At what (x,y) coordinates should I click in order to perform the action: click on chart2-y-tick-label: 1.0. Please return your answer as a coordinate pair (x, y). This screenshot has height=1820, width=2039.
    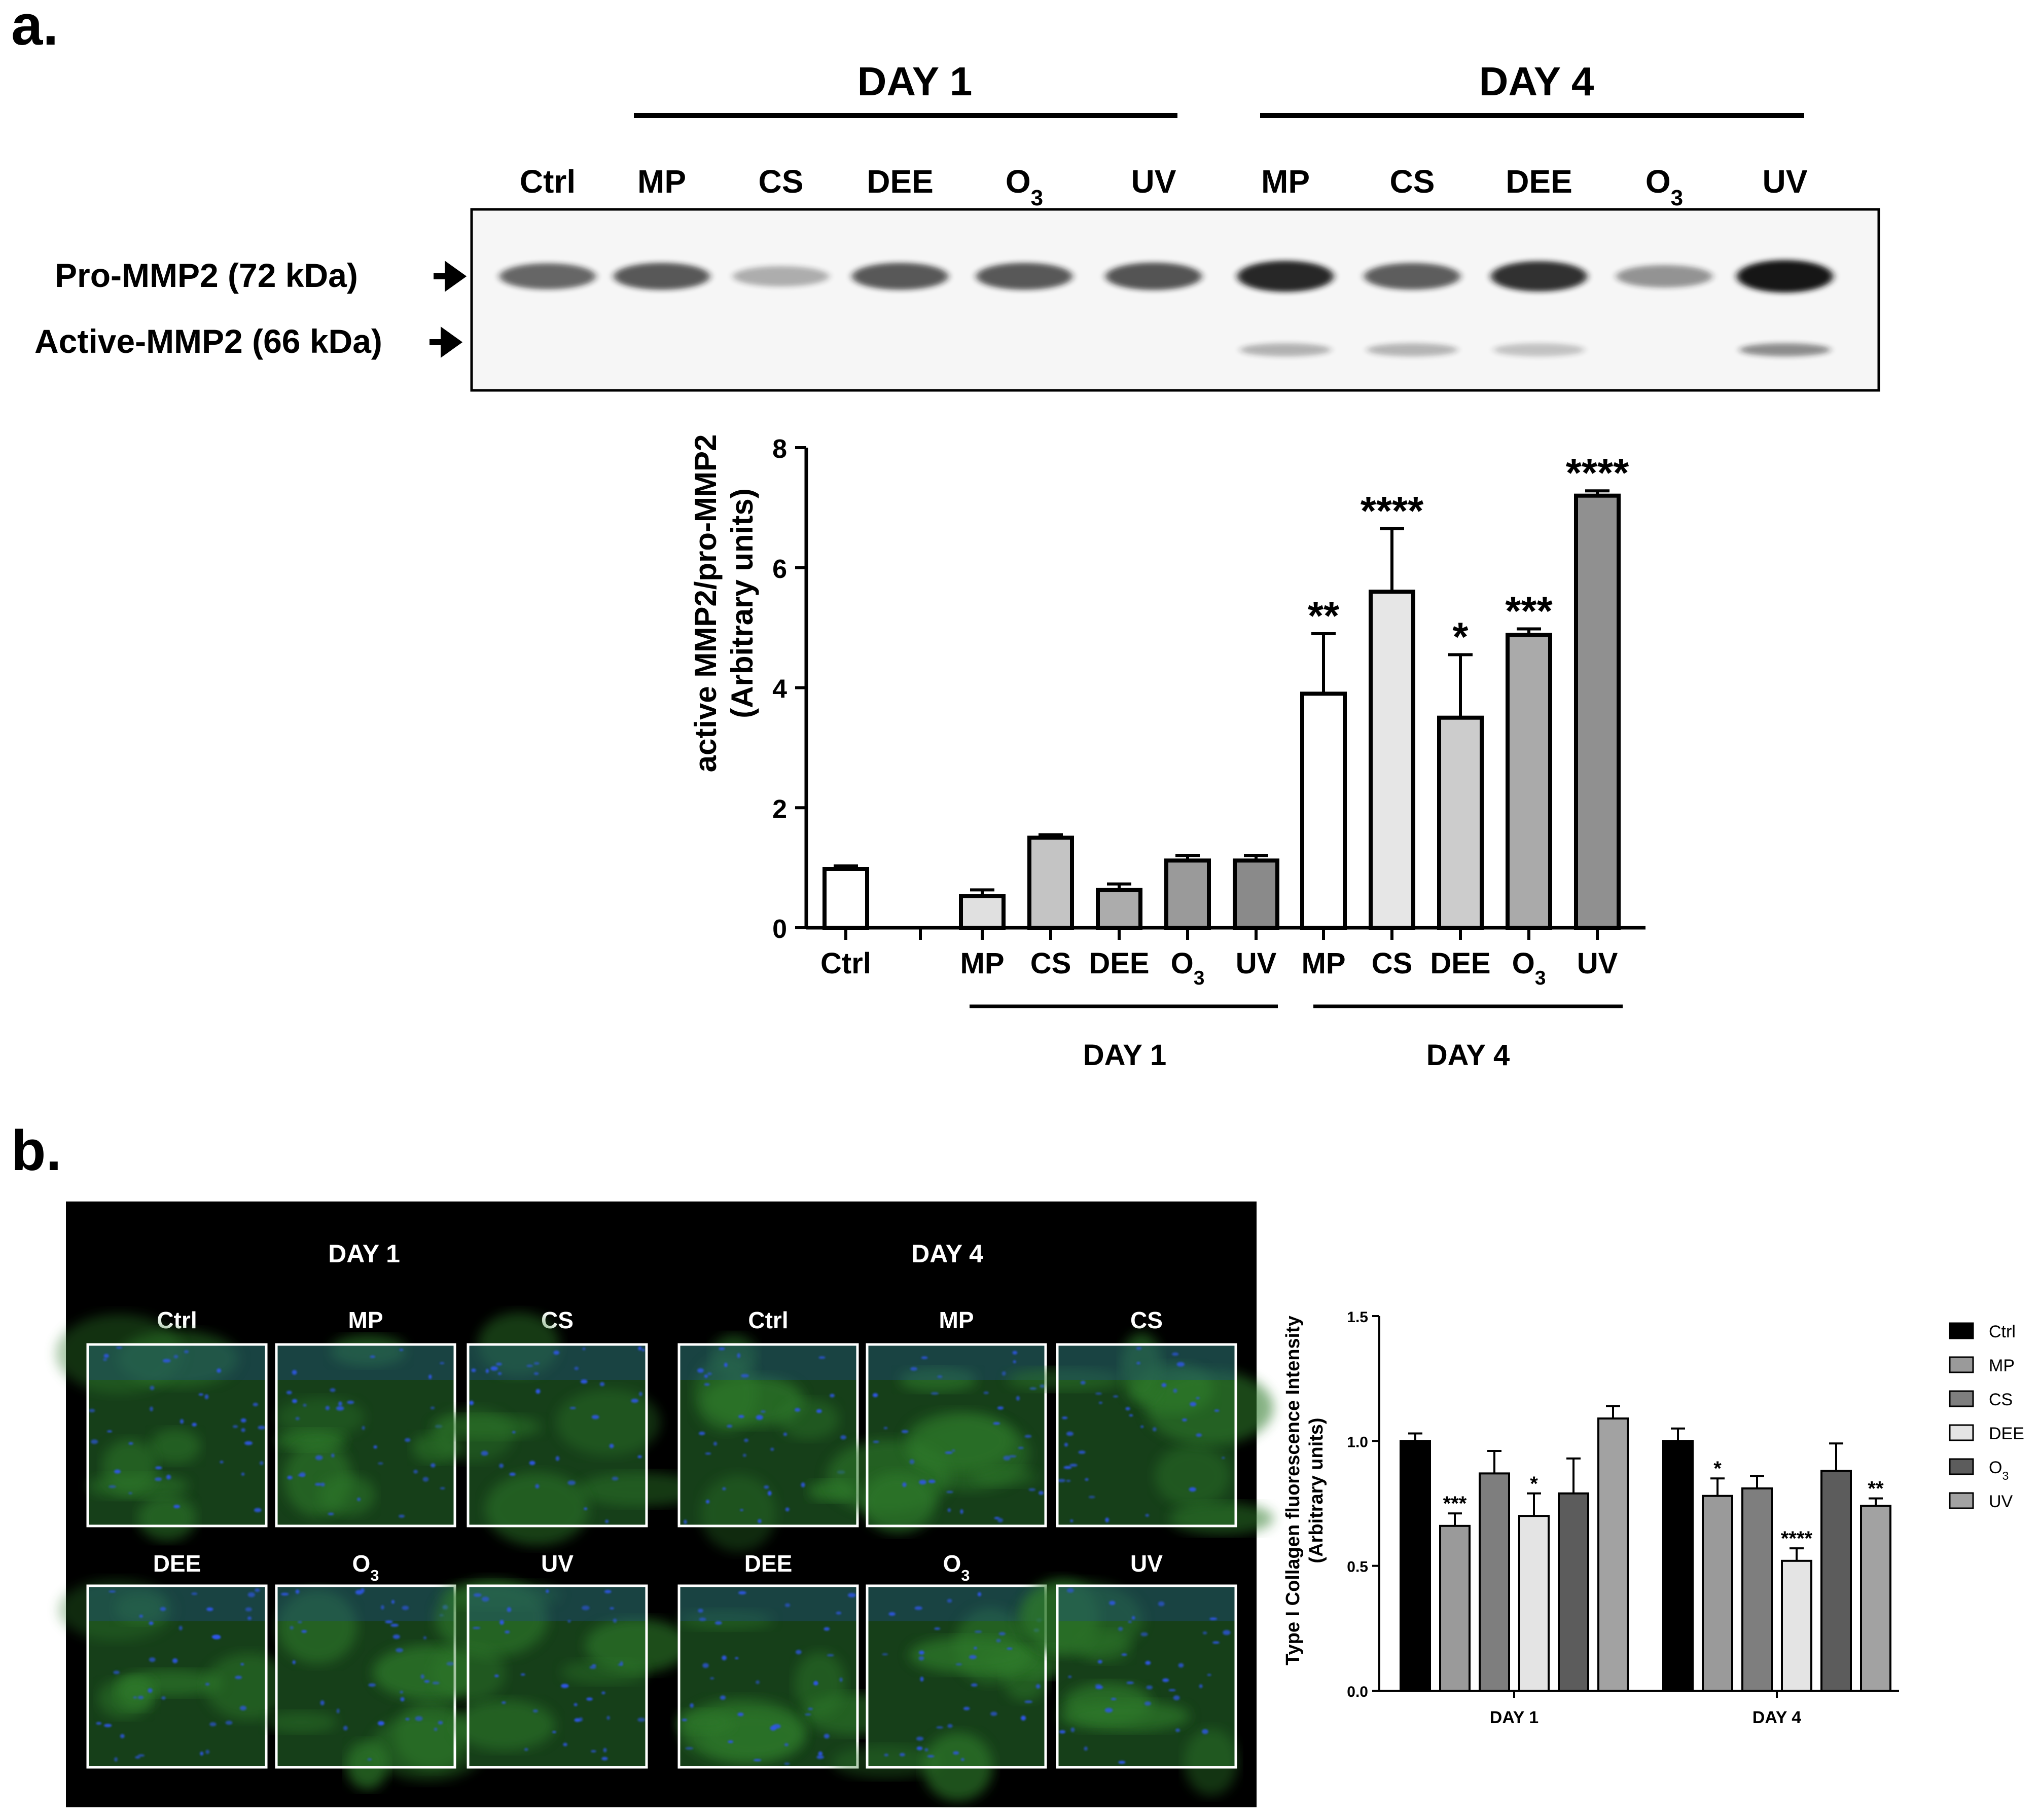
    Looking at the image, I should click on (1357, 1442).